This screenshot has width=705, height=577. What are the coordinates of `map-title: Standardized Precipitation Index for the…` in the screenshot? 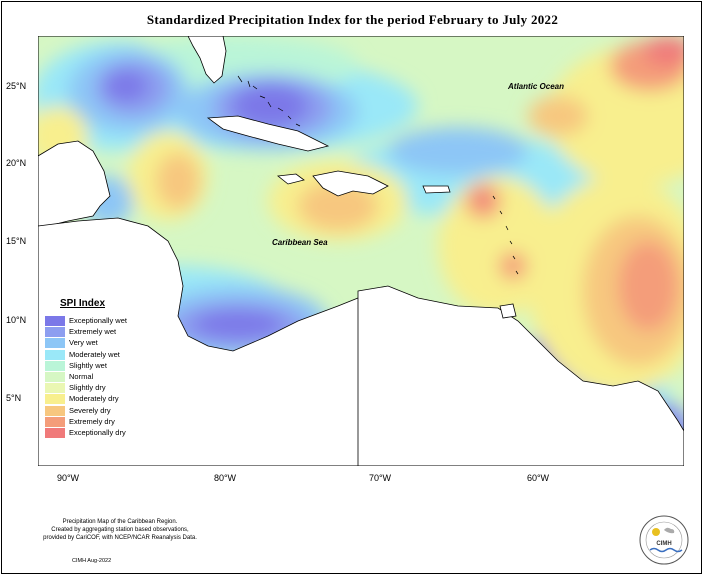 It's located at (352, 19).